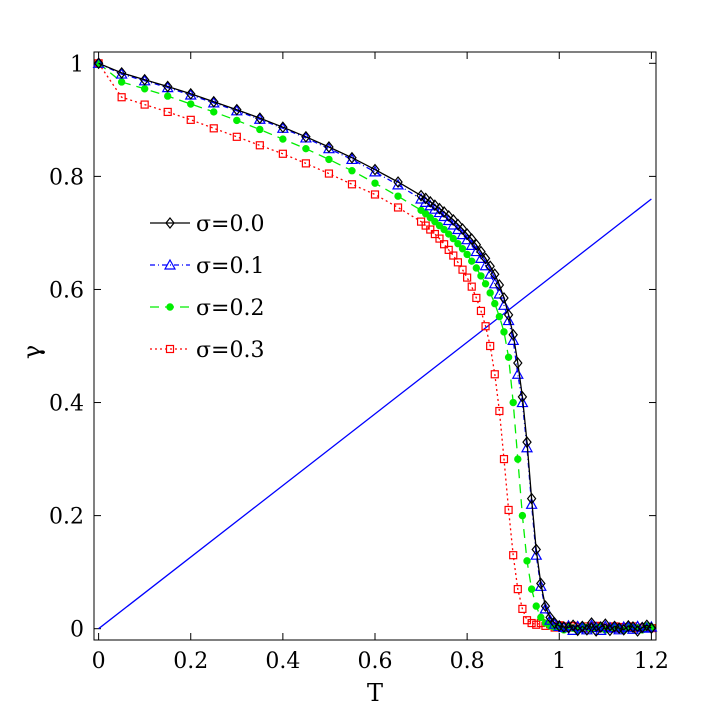  Describe the element at coordinates (66, 290) in the screenshot. I see `y-tick-label: 0.6` at that location.